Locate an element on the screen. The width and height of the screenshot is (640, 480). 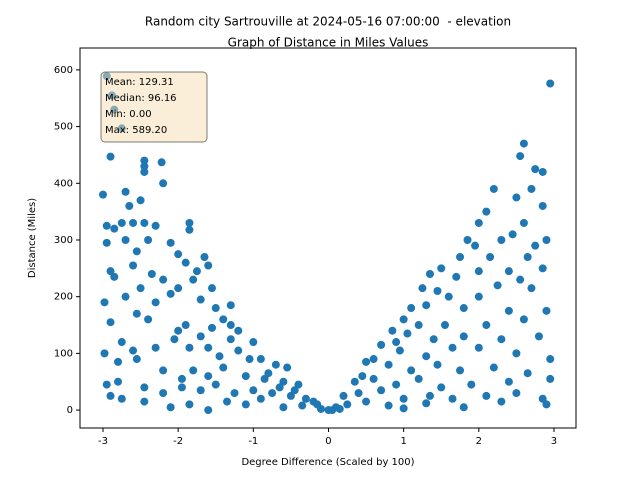
y-tick-label: 600 is located at coordinates (63, 70).